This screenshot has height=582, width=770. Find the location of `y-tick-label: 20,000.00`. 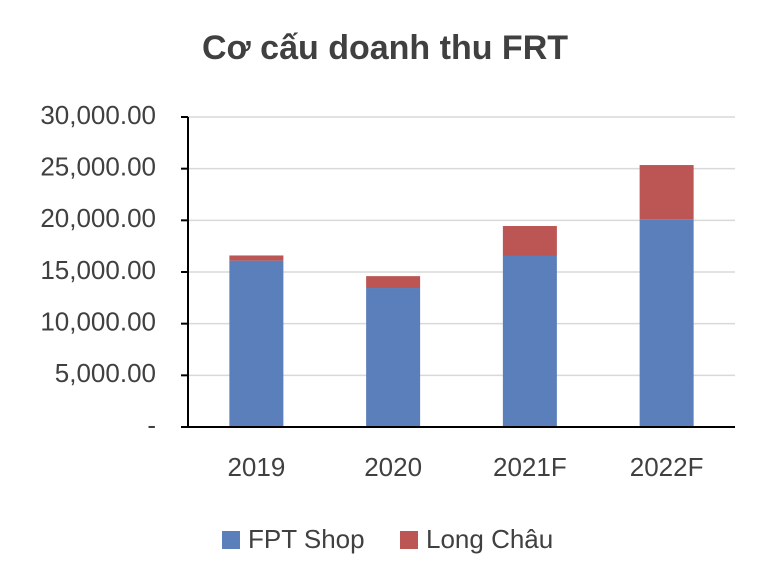

y-tick-label: 20,000.00 is located at coordinates (98, 218).